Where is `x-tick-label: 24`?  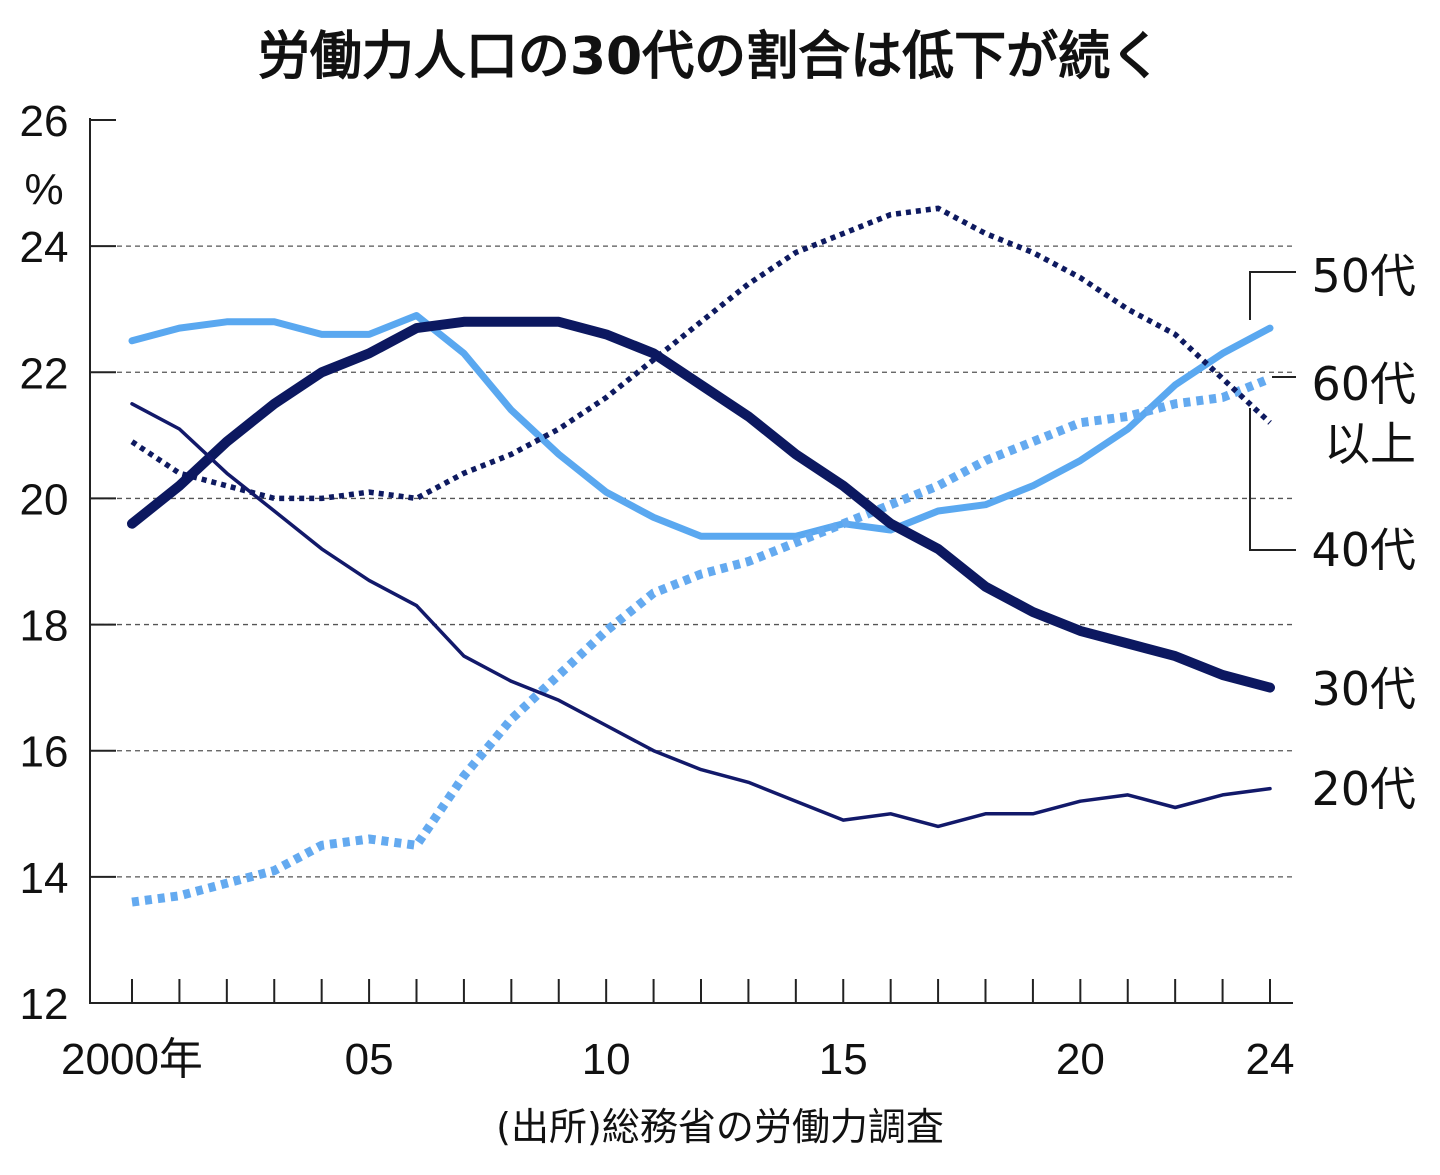 x-tick-label: 24 is located at coordinates (1270, 1059).